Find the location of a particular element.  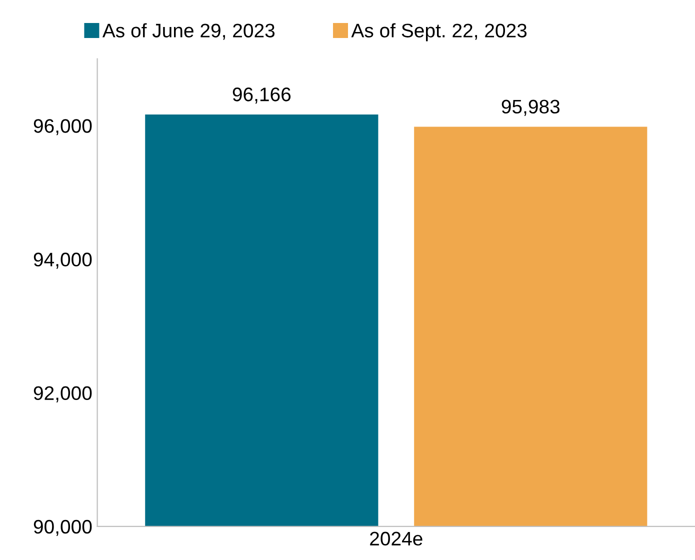

y-tick-label: 96,000 is located at coordinates (63, 127).